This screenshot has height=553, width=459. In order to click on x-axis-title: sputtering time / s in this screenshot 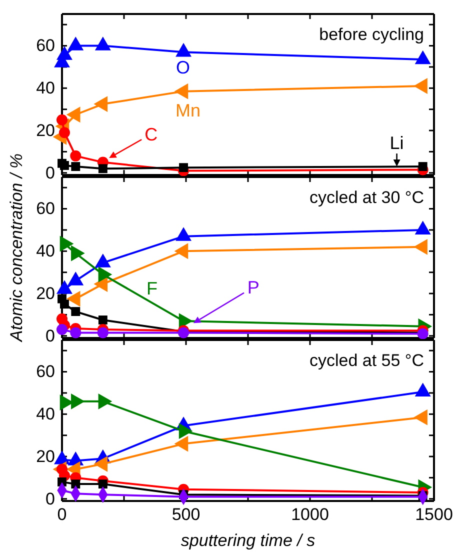, I will do `click(248, 540)`.